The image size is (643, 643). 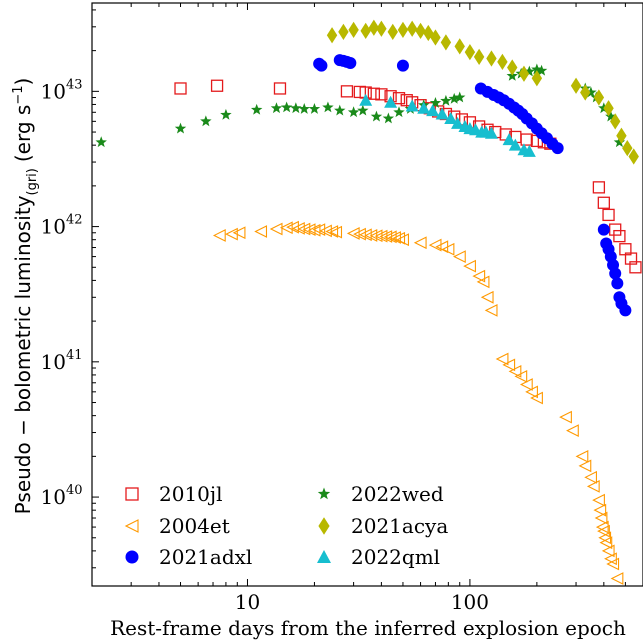 I want to click on y-tick-label-exponent: 40, so click(x=74, y=490).